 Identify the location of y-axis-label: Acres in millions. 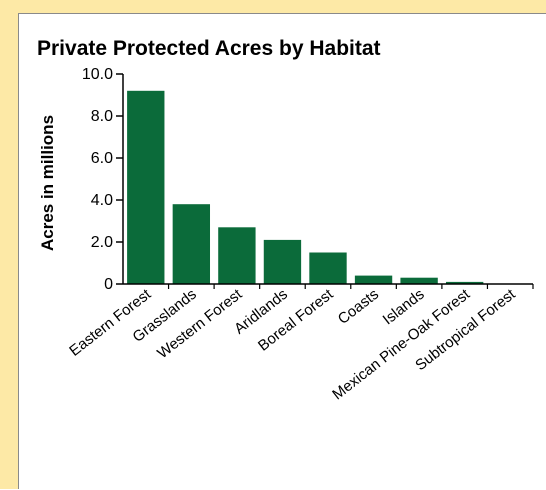
(47, 183).